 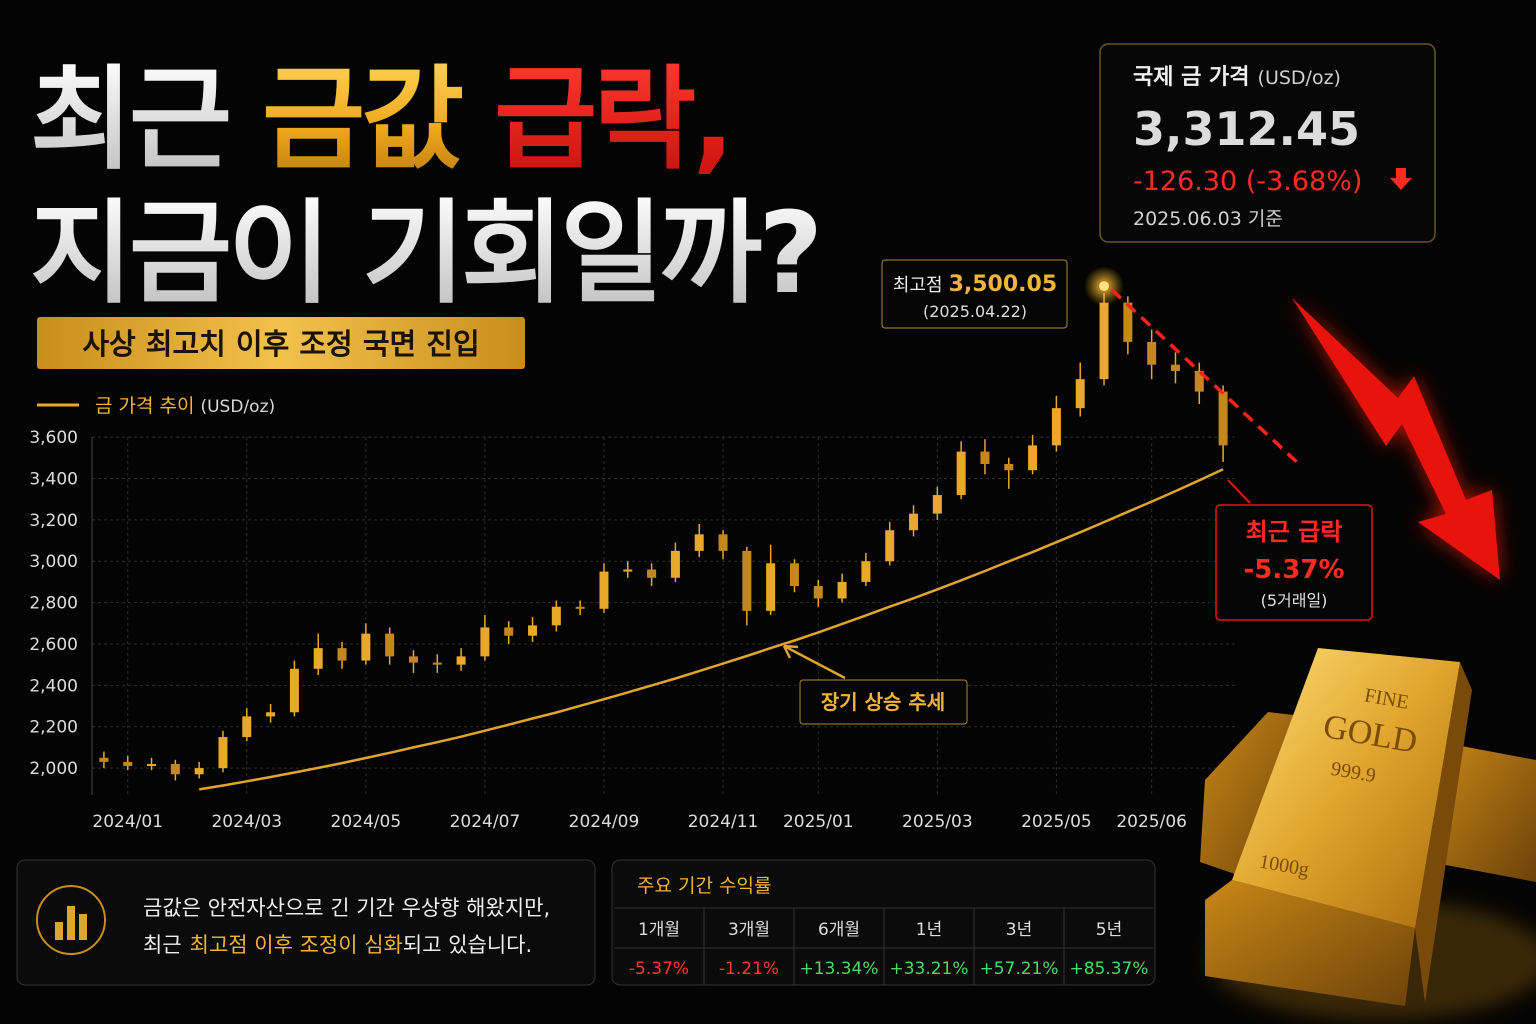 What do you see at coordinates (366, 822) in the screenshot?
I see `x-tick-label: 2024/05` at bounding box center [366, 822].